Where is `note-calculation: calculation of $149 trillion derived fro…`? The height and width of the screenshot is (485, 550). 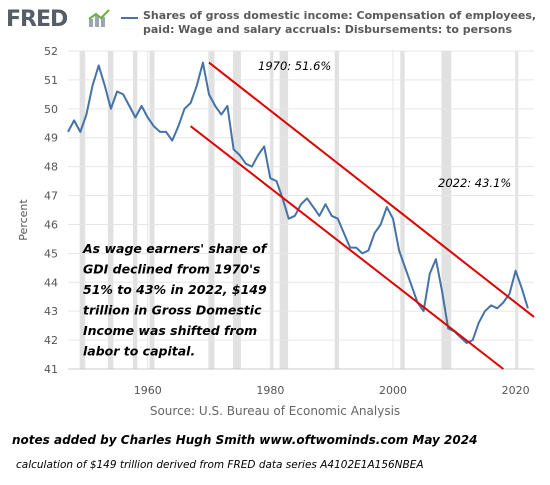
note-calculation: calculation of $149 trillion derived fro… is located at coordinates (220, 465).